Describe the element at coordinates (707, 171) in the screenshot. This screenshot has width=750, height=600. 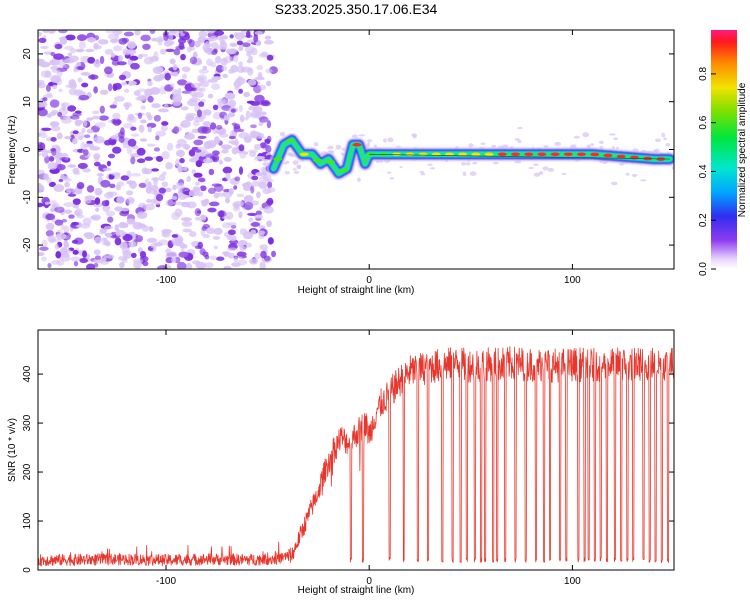
I see `colorbar-ticks: 0.0 0.2 0.4 0.6 0.8` at that location.